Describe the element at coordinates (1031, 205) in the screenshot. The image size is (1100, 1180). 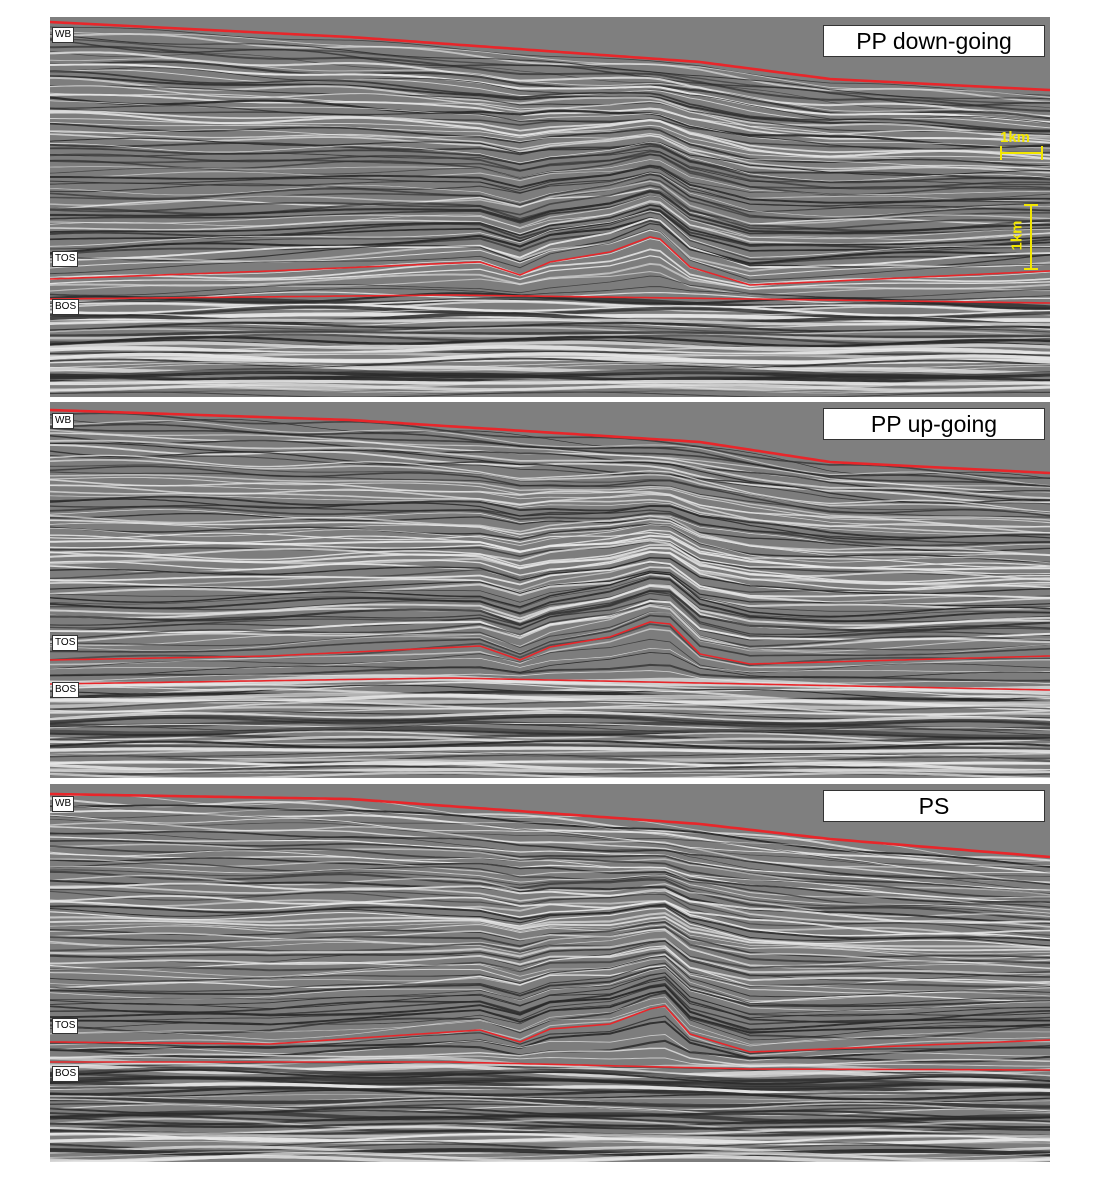
I see `scale-bar-vertical-tick-top` at that location.